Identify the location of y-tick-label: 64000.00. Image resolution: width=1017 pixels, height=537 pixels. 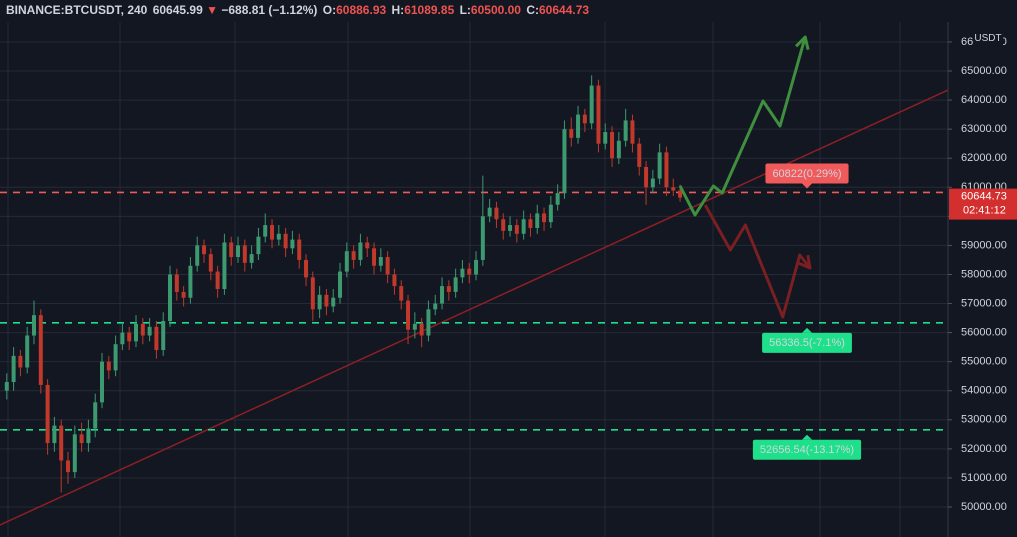
(984, 100).